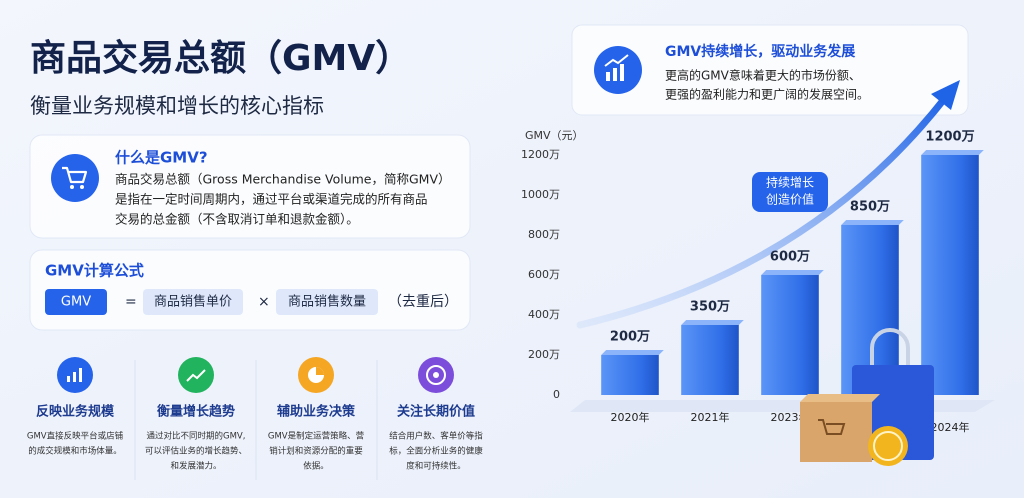 This screenshot has height=498, width=1024. Describe the element at coordinates (196, 451) in the screenshot. I see `feature-line: 可以评估业务的增长趋势、` at that location.